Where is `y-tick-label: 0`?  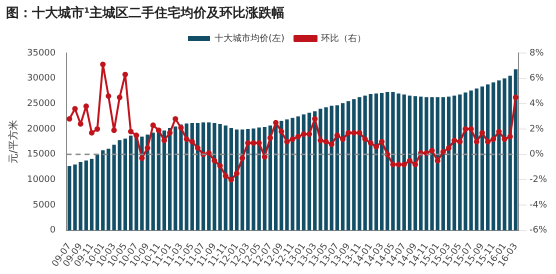 y-tick-label: 0 is located at coordinates (53, 231).